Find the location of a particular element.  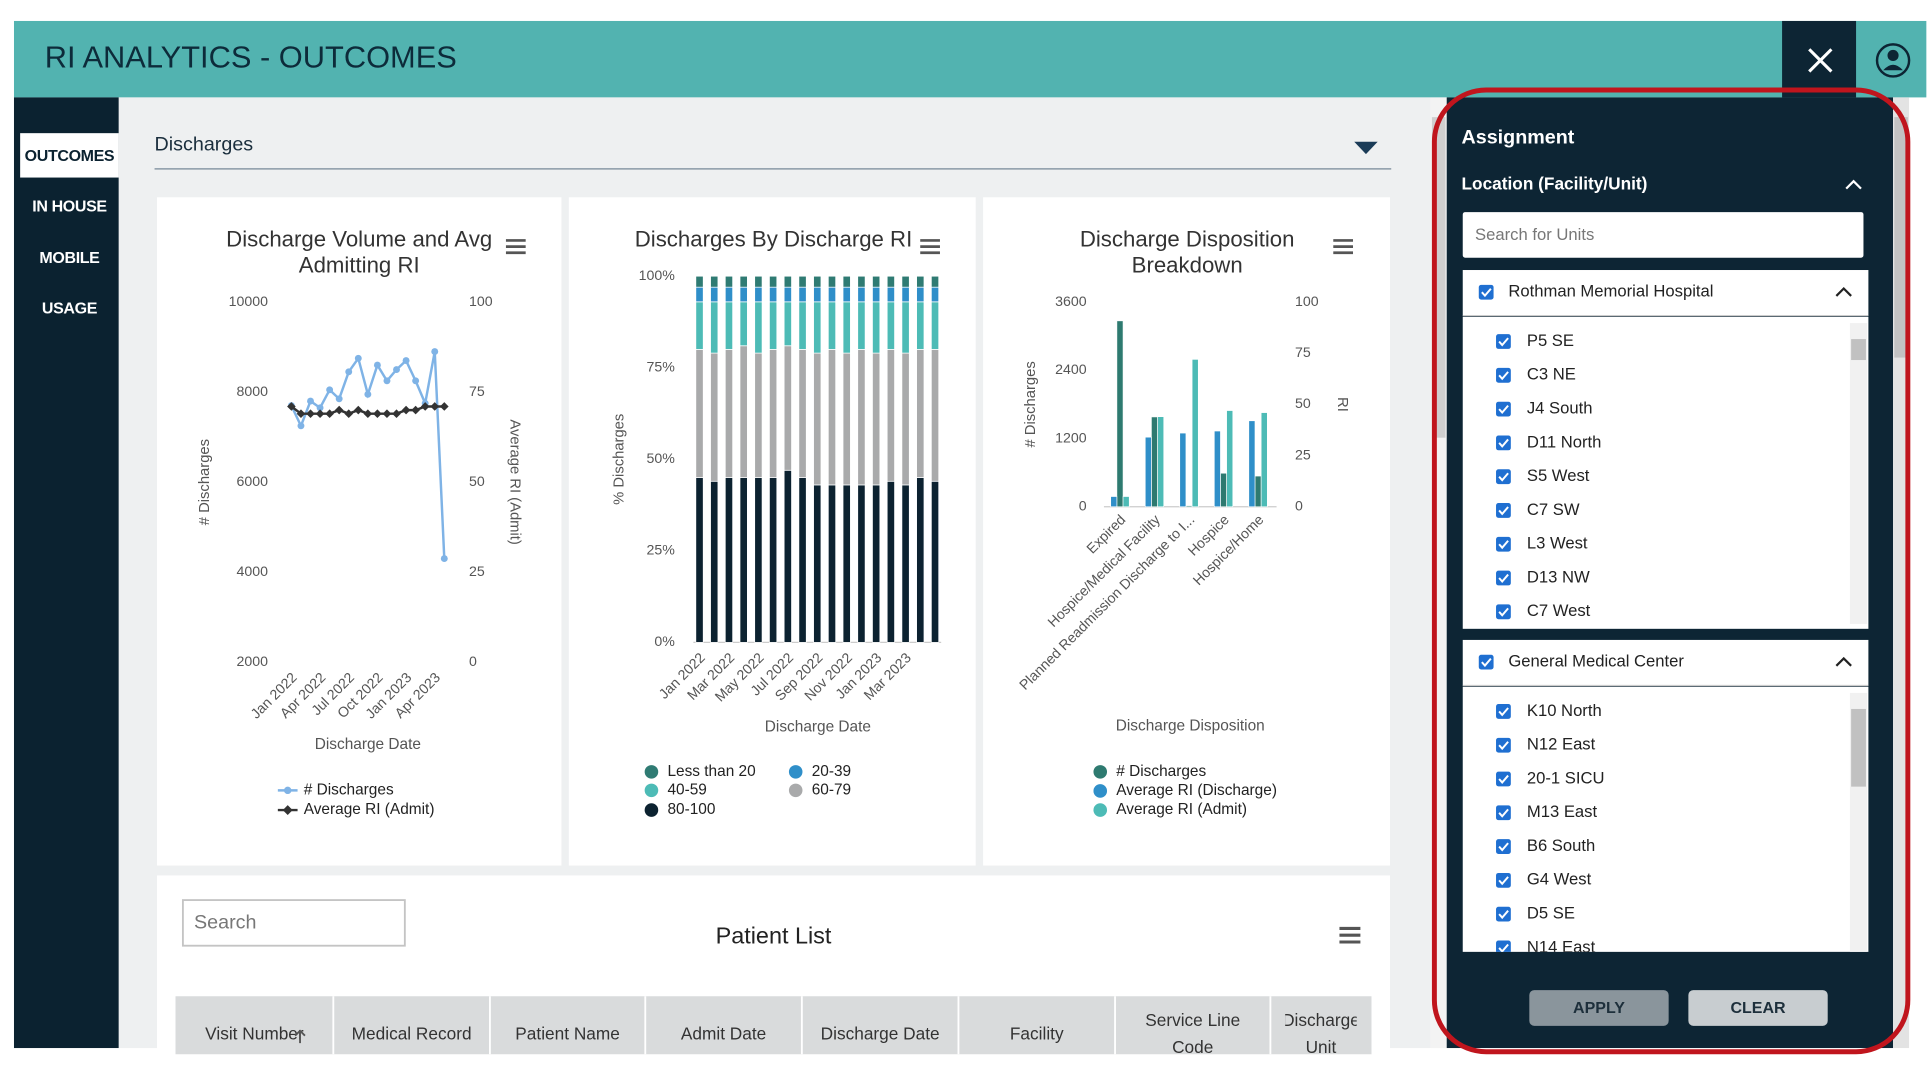

panel-scrollbar-thumb is located at coordinates (1901, 237).